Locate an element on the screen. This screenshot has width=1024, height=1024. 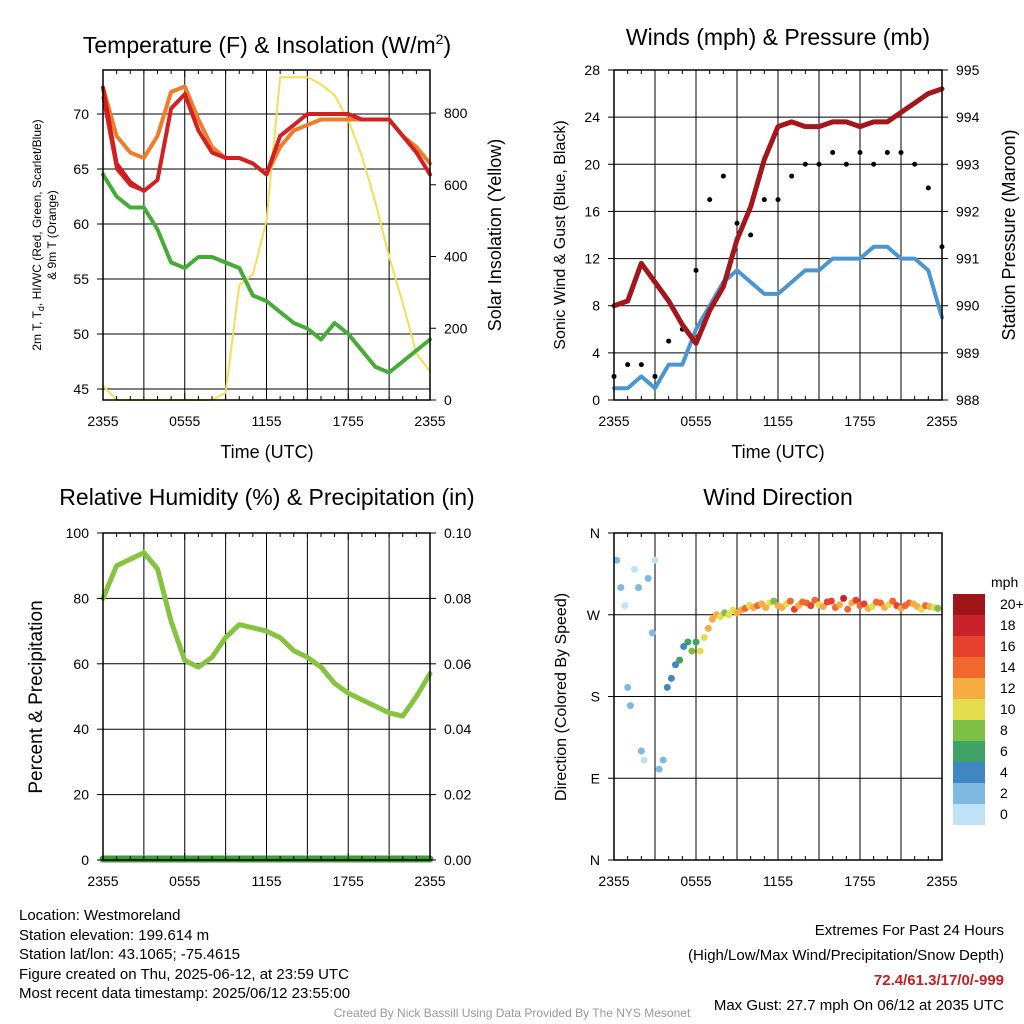
y-tick-label: 40 is located at coordinates (81, 729).